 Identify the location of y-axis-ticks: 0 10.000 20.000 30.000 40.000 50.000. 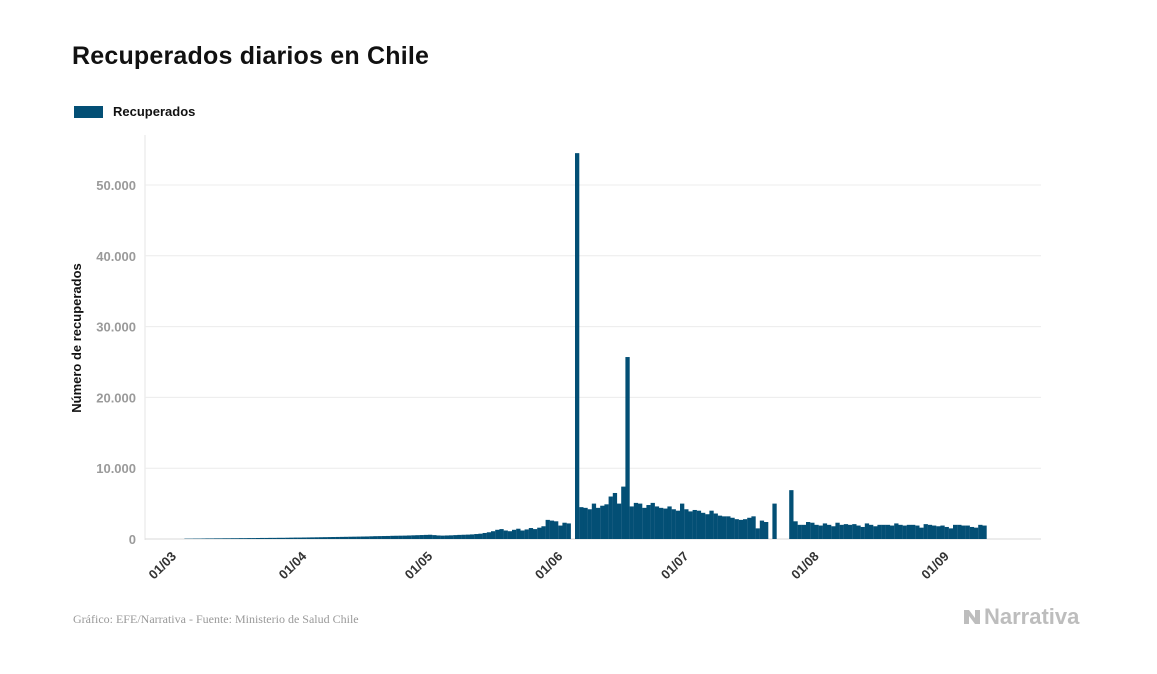
(116, 362).